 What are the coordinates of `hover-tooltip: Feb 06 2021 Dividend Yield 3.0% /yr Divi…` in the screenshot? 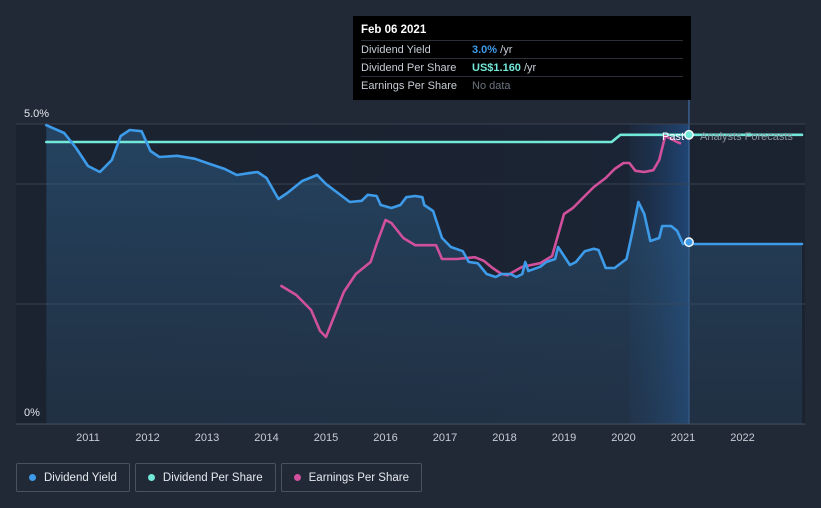 It's located at (522, 58).